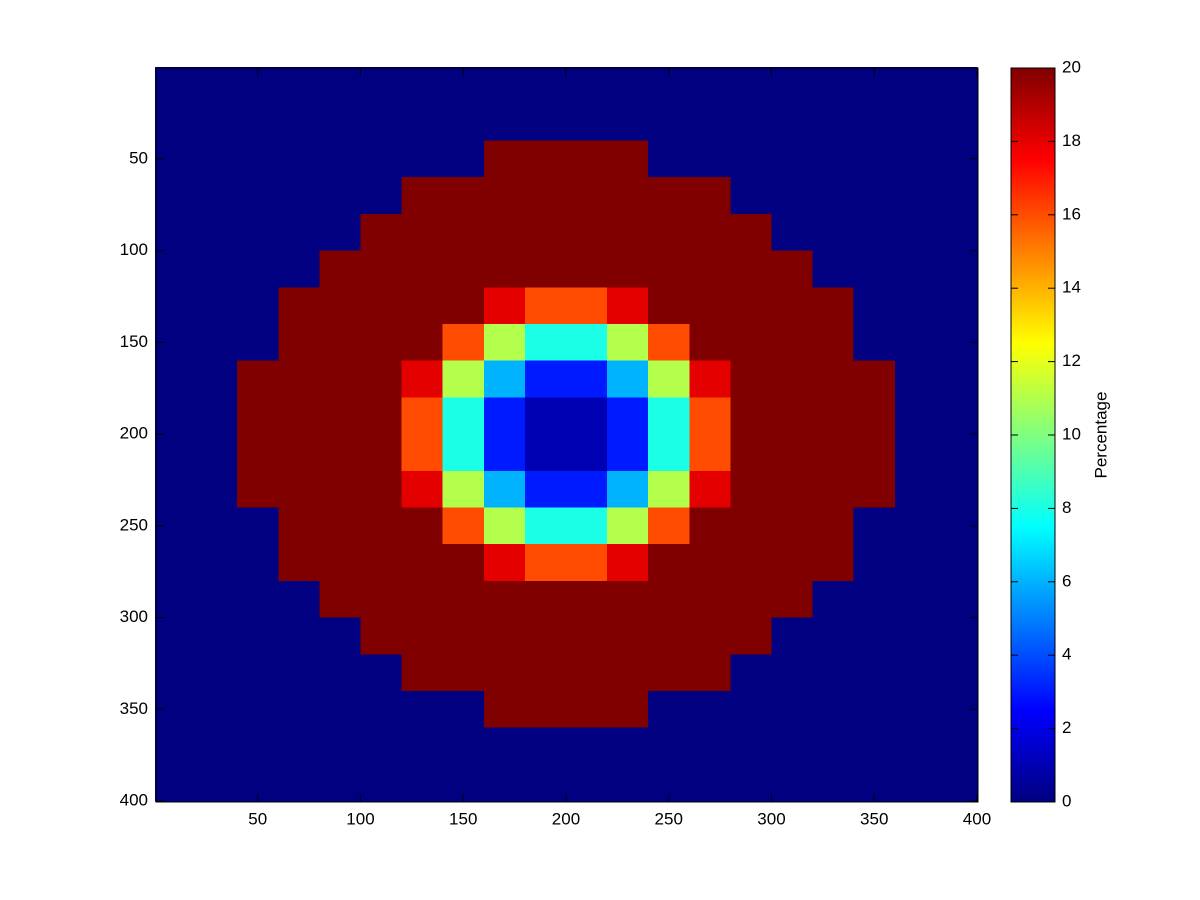 The width and height of the screenshot is (1200, 900). Describe the element at coordinates (1071, 287) in the screenshot. I see `colorbar-tick-label: 14` at that location.